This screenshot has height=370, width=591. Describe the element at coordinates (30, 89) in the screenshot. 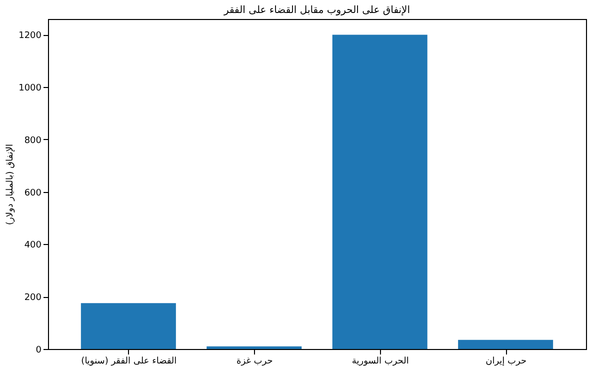

I see `y-tick-label: 1000` at that location.